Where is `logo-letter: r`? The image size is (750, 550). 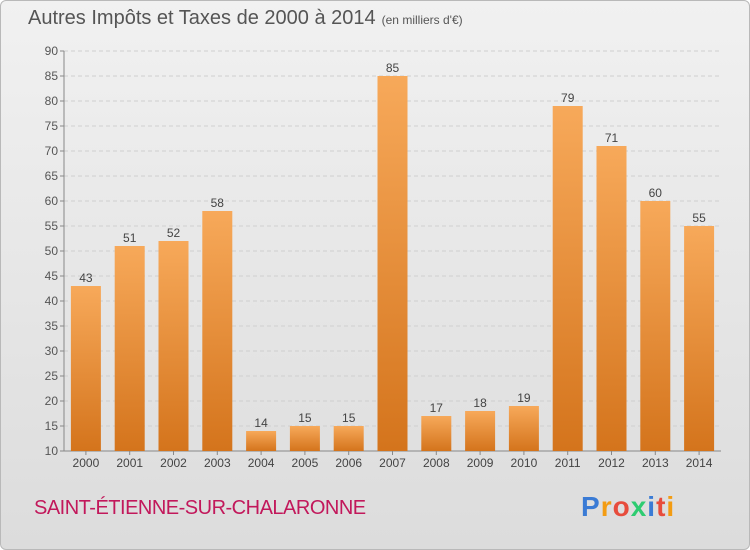
logo-letter: r is located at coordinates (606, 506).